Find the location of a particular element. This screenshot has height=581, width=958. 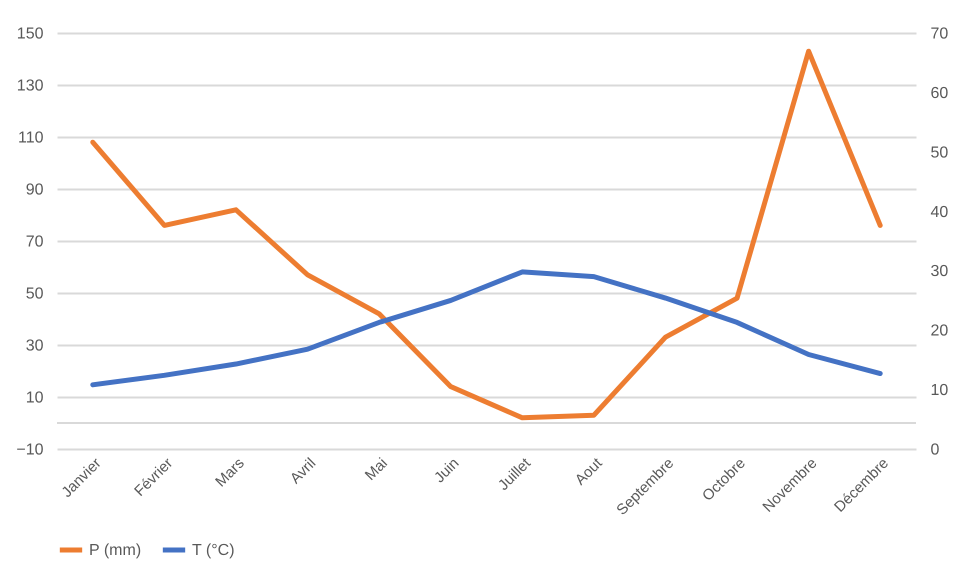

y-tick-label: 150 is located at coordinates (30, 34).